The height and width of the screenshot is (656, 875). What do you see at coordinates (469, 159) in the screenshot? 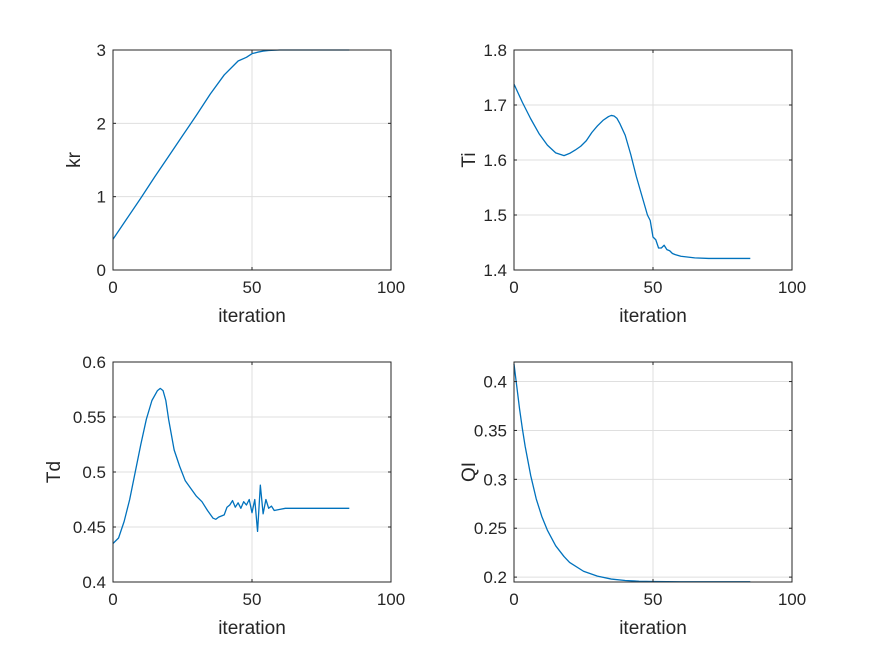
I see `ti-yaxis-label: Ti` at bounding box center [469, 159].